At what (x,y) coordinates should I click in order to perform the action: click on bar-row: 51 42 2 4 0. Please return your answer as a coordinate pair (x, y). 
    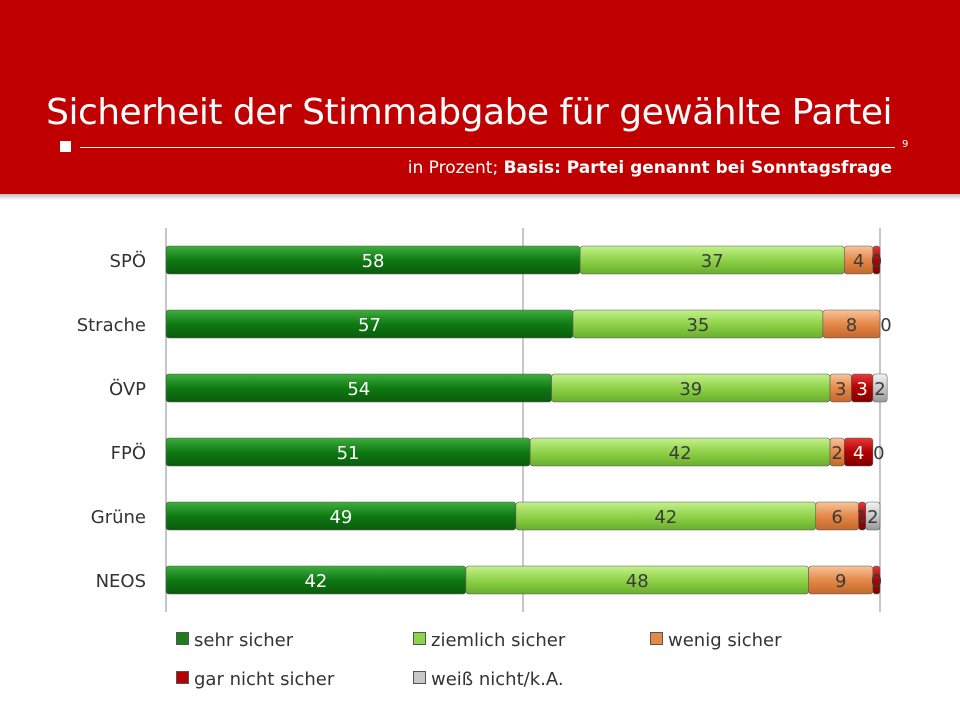
    Looking at the image, I should click on (525, 452).